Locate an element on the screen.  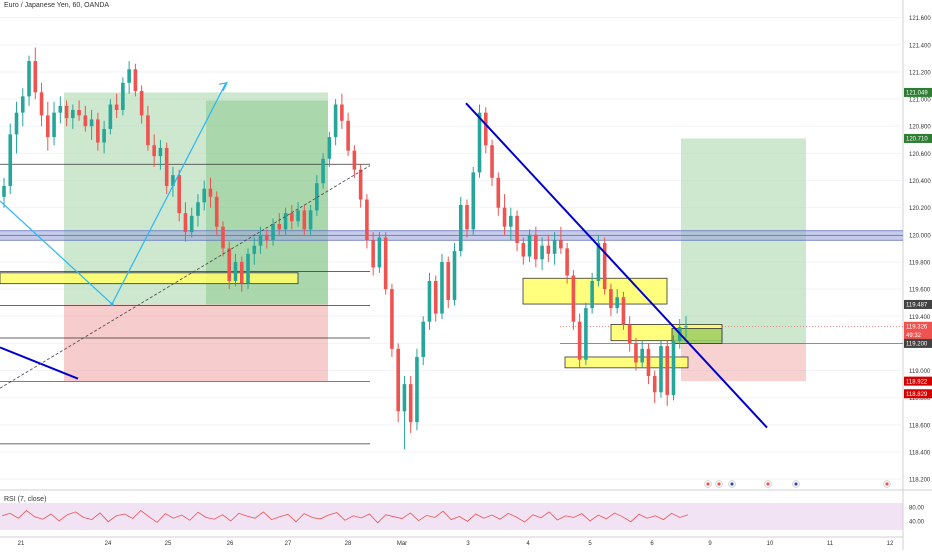
price-axis-label: 121.200 is located at coordinates (920, 73).